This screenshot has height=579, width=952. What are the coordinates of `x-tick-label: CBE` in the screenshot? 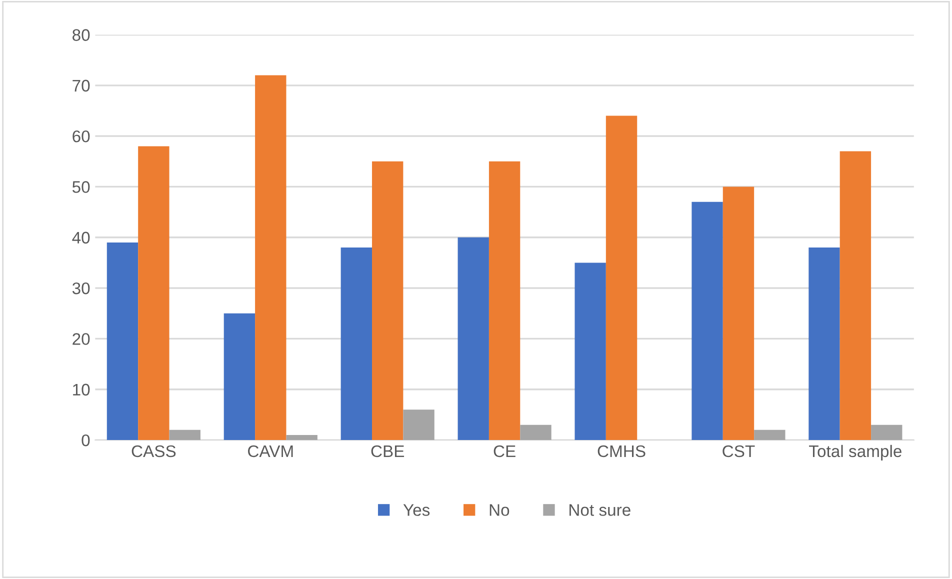 It's located at (387, 451).